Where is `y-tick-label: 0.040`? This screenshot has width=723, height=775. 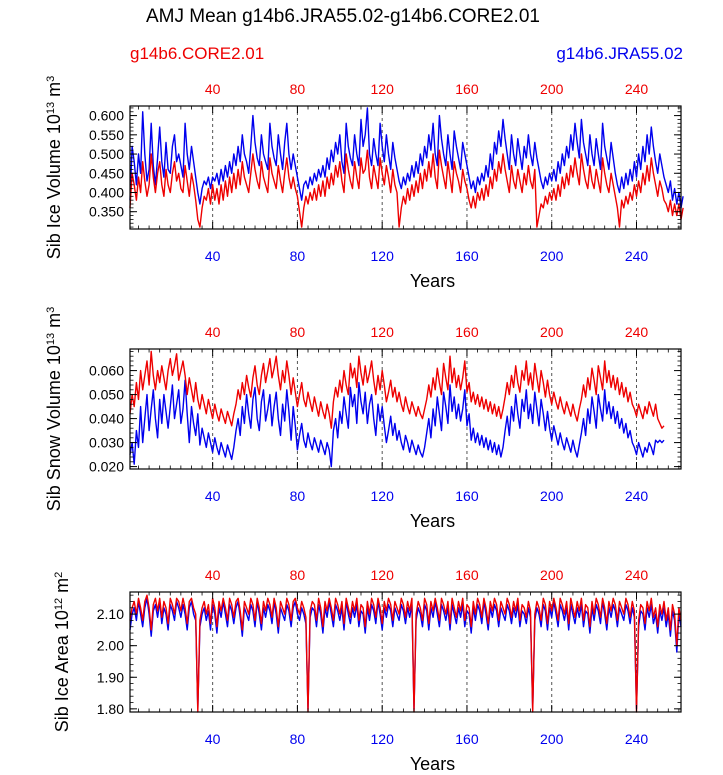 y-tick-label: 0.040 is located at coordinates (106, 419).